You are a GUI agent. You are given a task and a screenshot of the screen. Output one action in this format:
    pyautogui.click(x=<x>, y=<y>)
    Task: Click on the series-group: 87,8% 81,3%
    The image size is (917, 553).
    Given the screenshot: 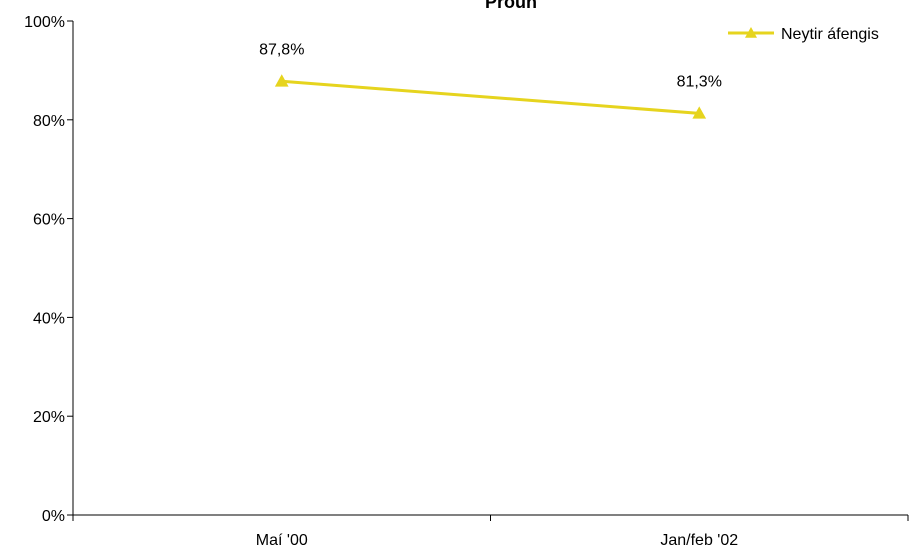 What is the action you would take?
    pyautogui.click(x=490, y=80)
    